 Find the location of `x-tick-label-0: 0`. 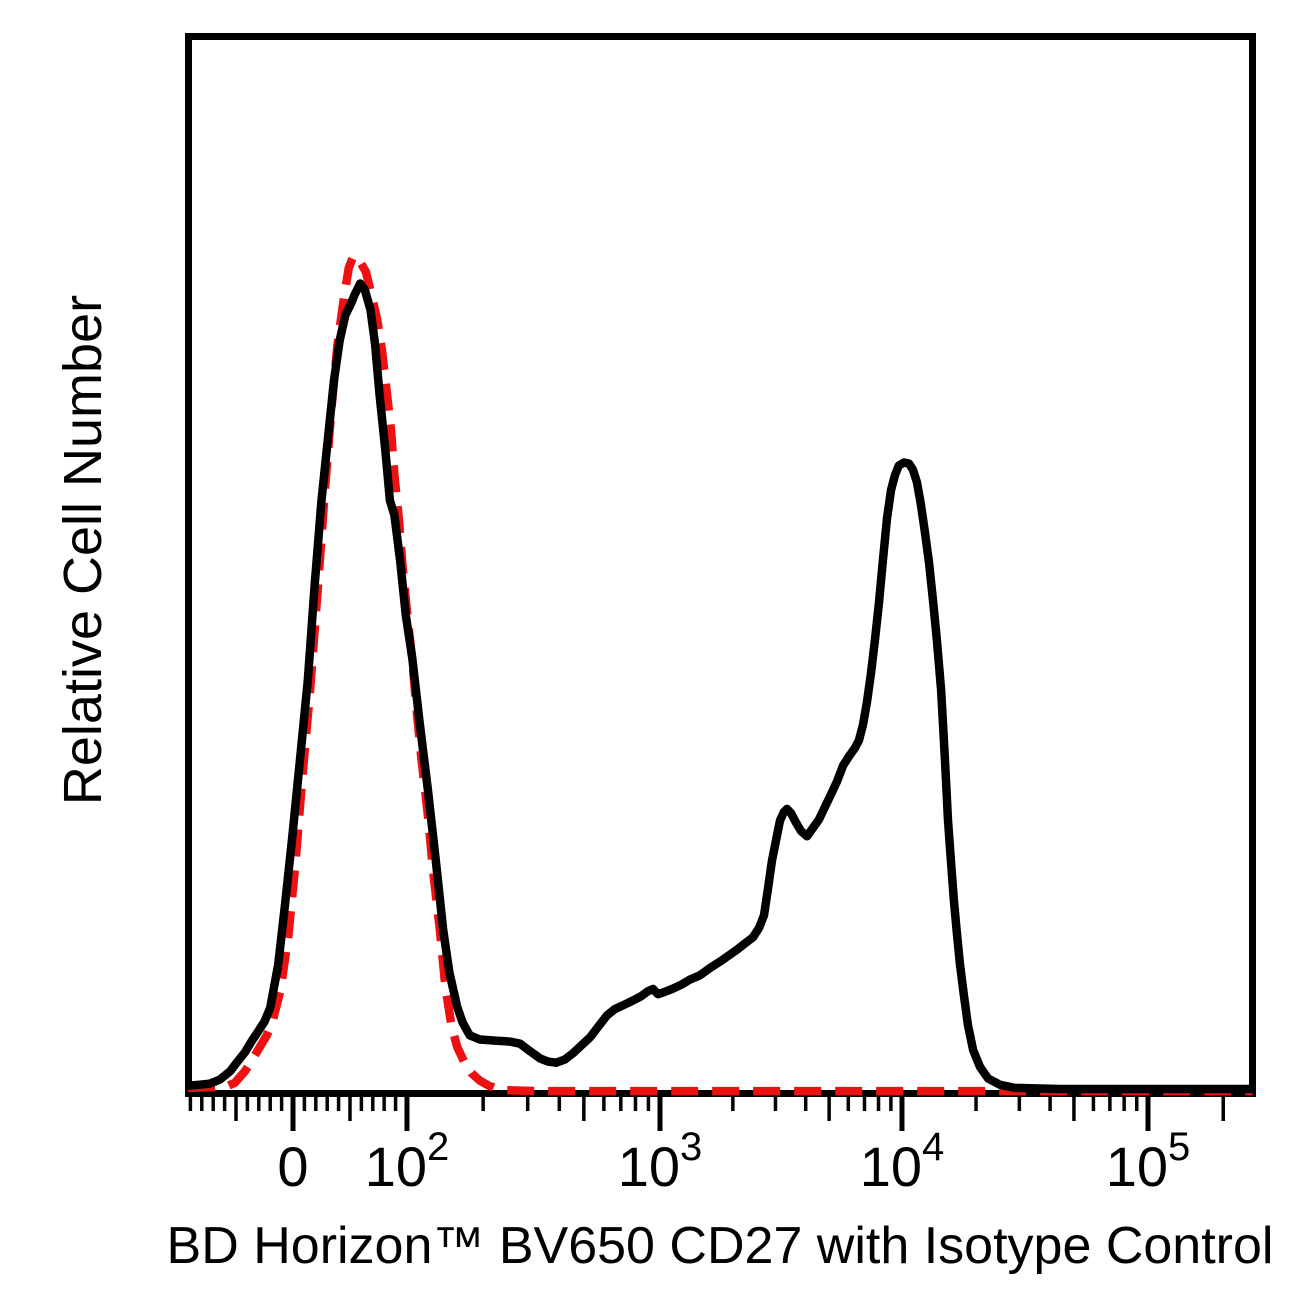

x-tick-label-0: 0 is located at coordinates (292, 1166).